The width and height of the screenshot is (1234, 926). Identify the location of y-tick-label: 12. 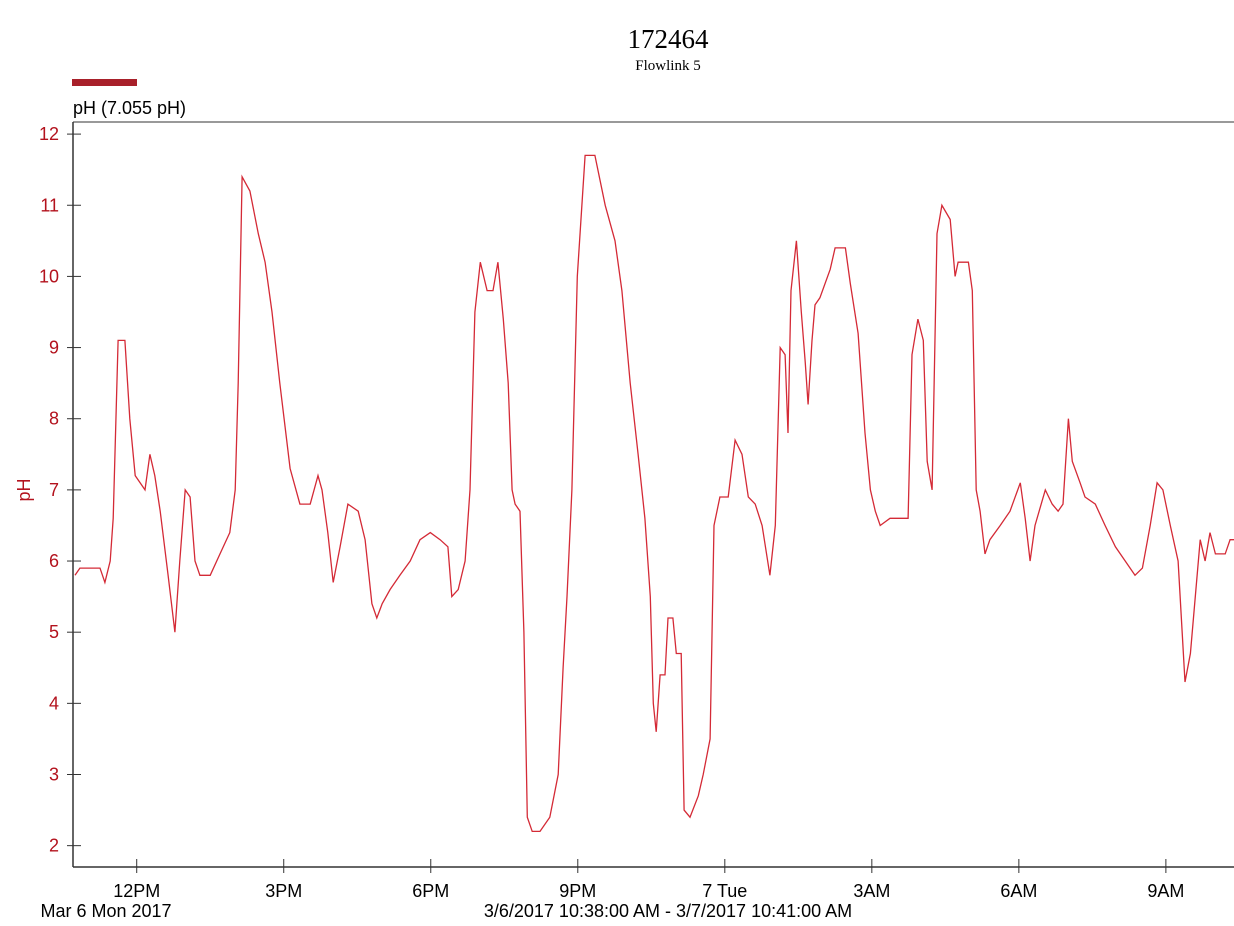
(49, 134).